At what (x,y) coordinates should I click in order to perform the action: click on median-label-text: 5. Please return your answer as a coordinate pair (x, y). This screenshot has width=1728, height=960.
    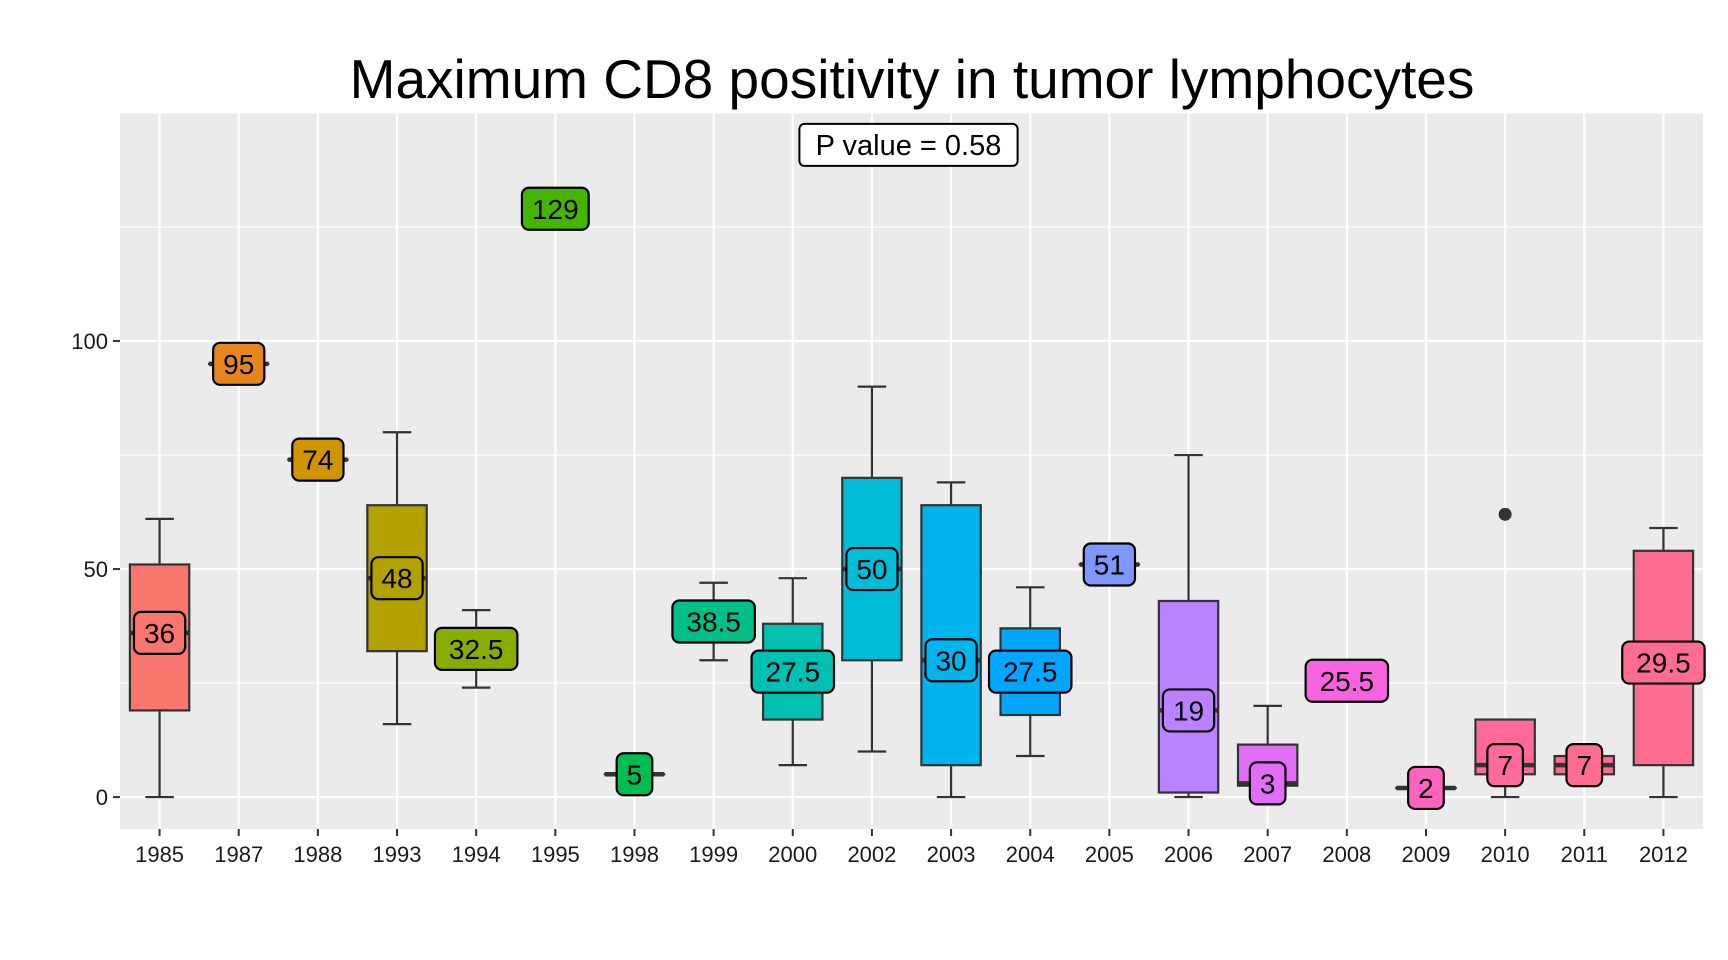
    Looking at the image, I should click on (635, 774).